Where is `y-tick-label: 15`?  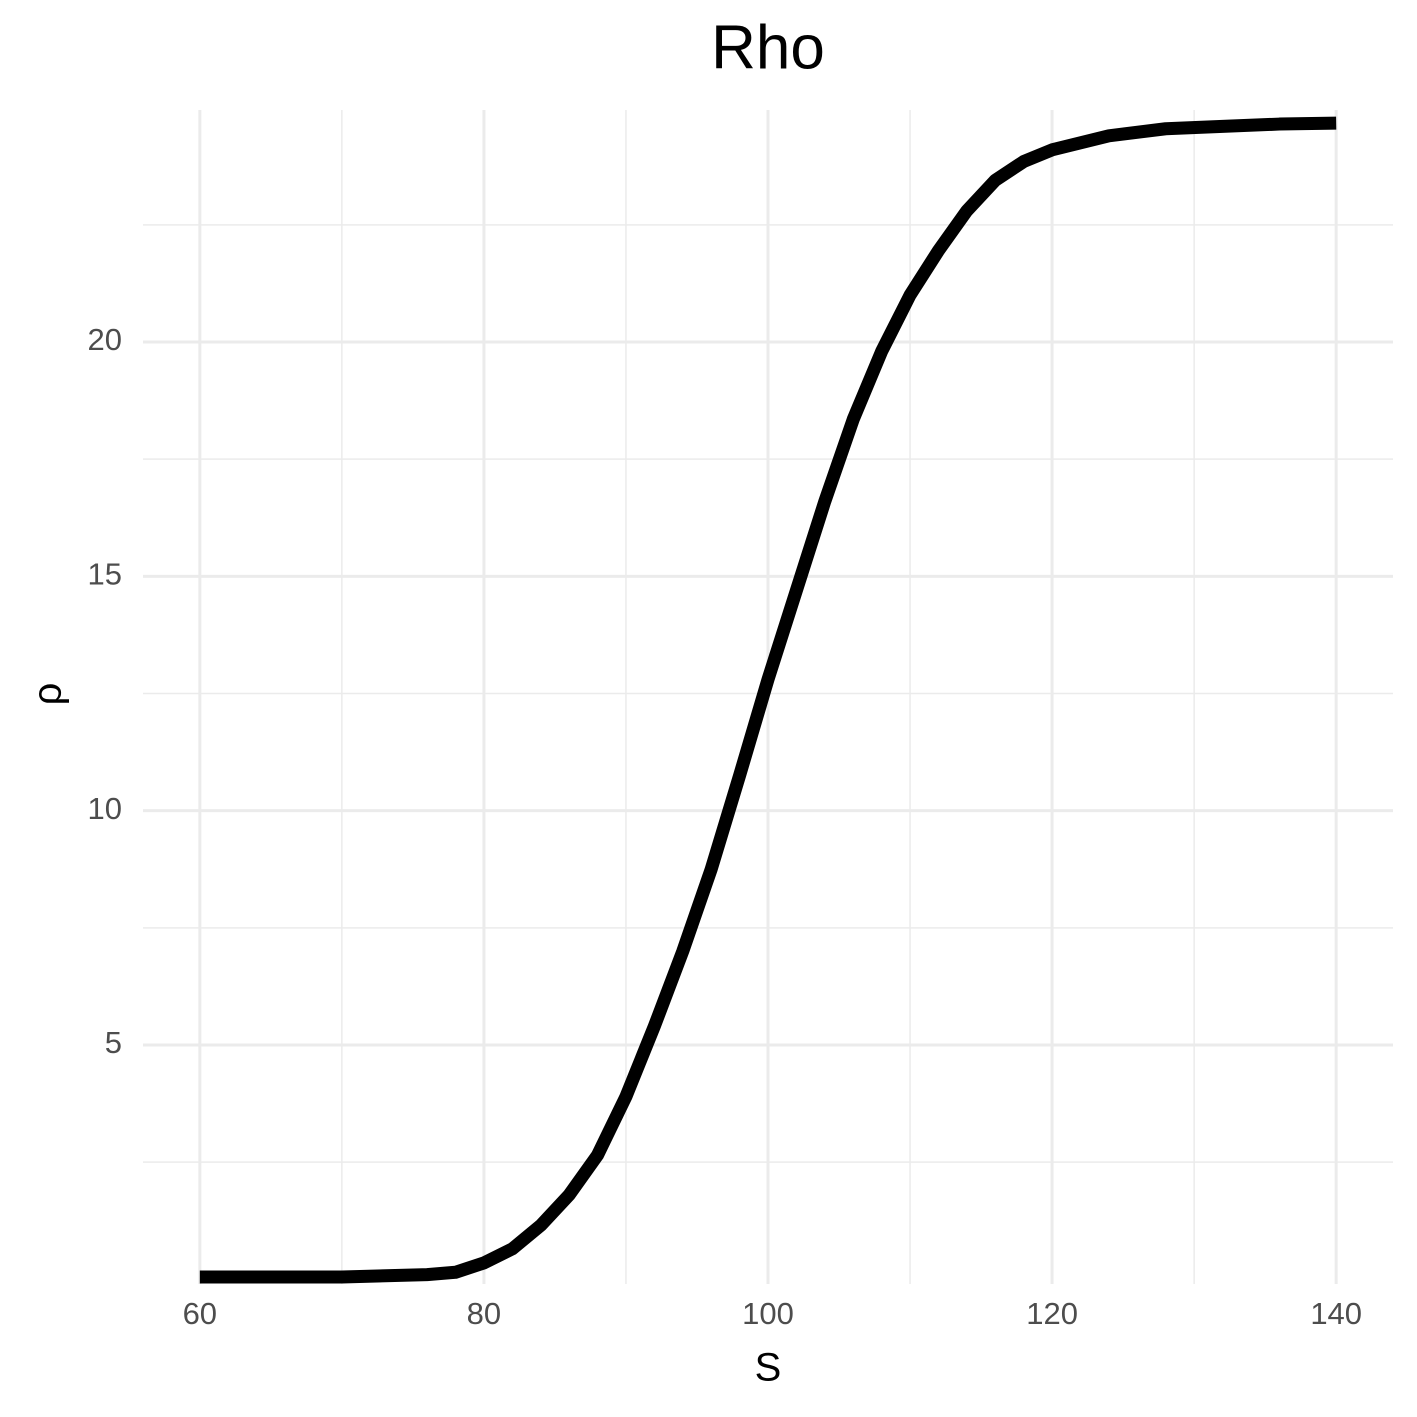 y-tick-label: 15 is located at coordinates (105, 574).